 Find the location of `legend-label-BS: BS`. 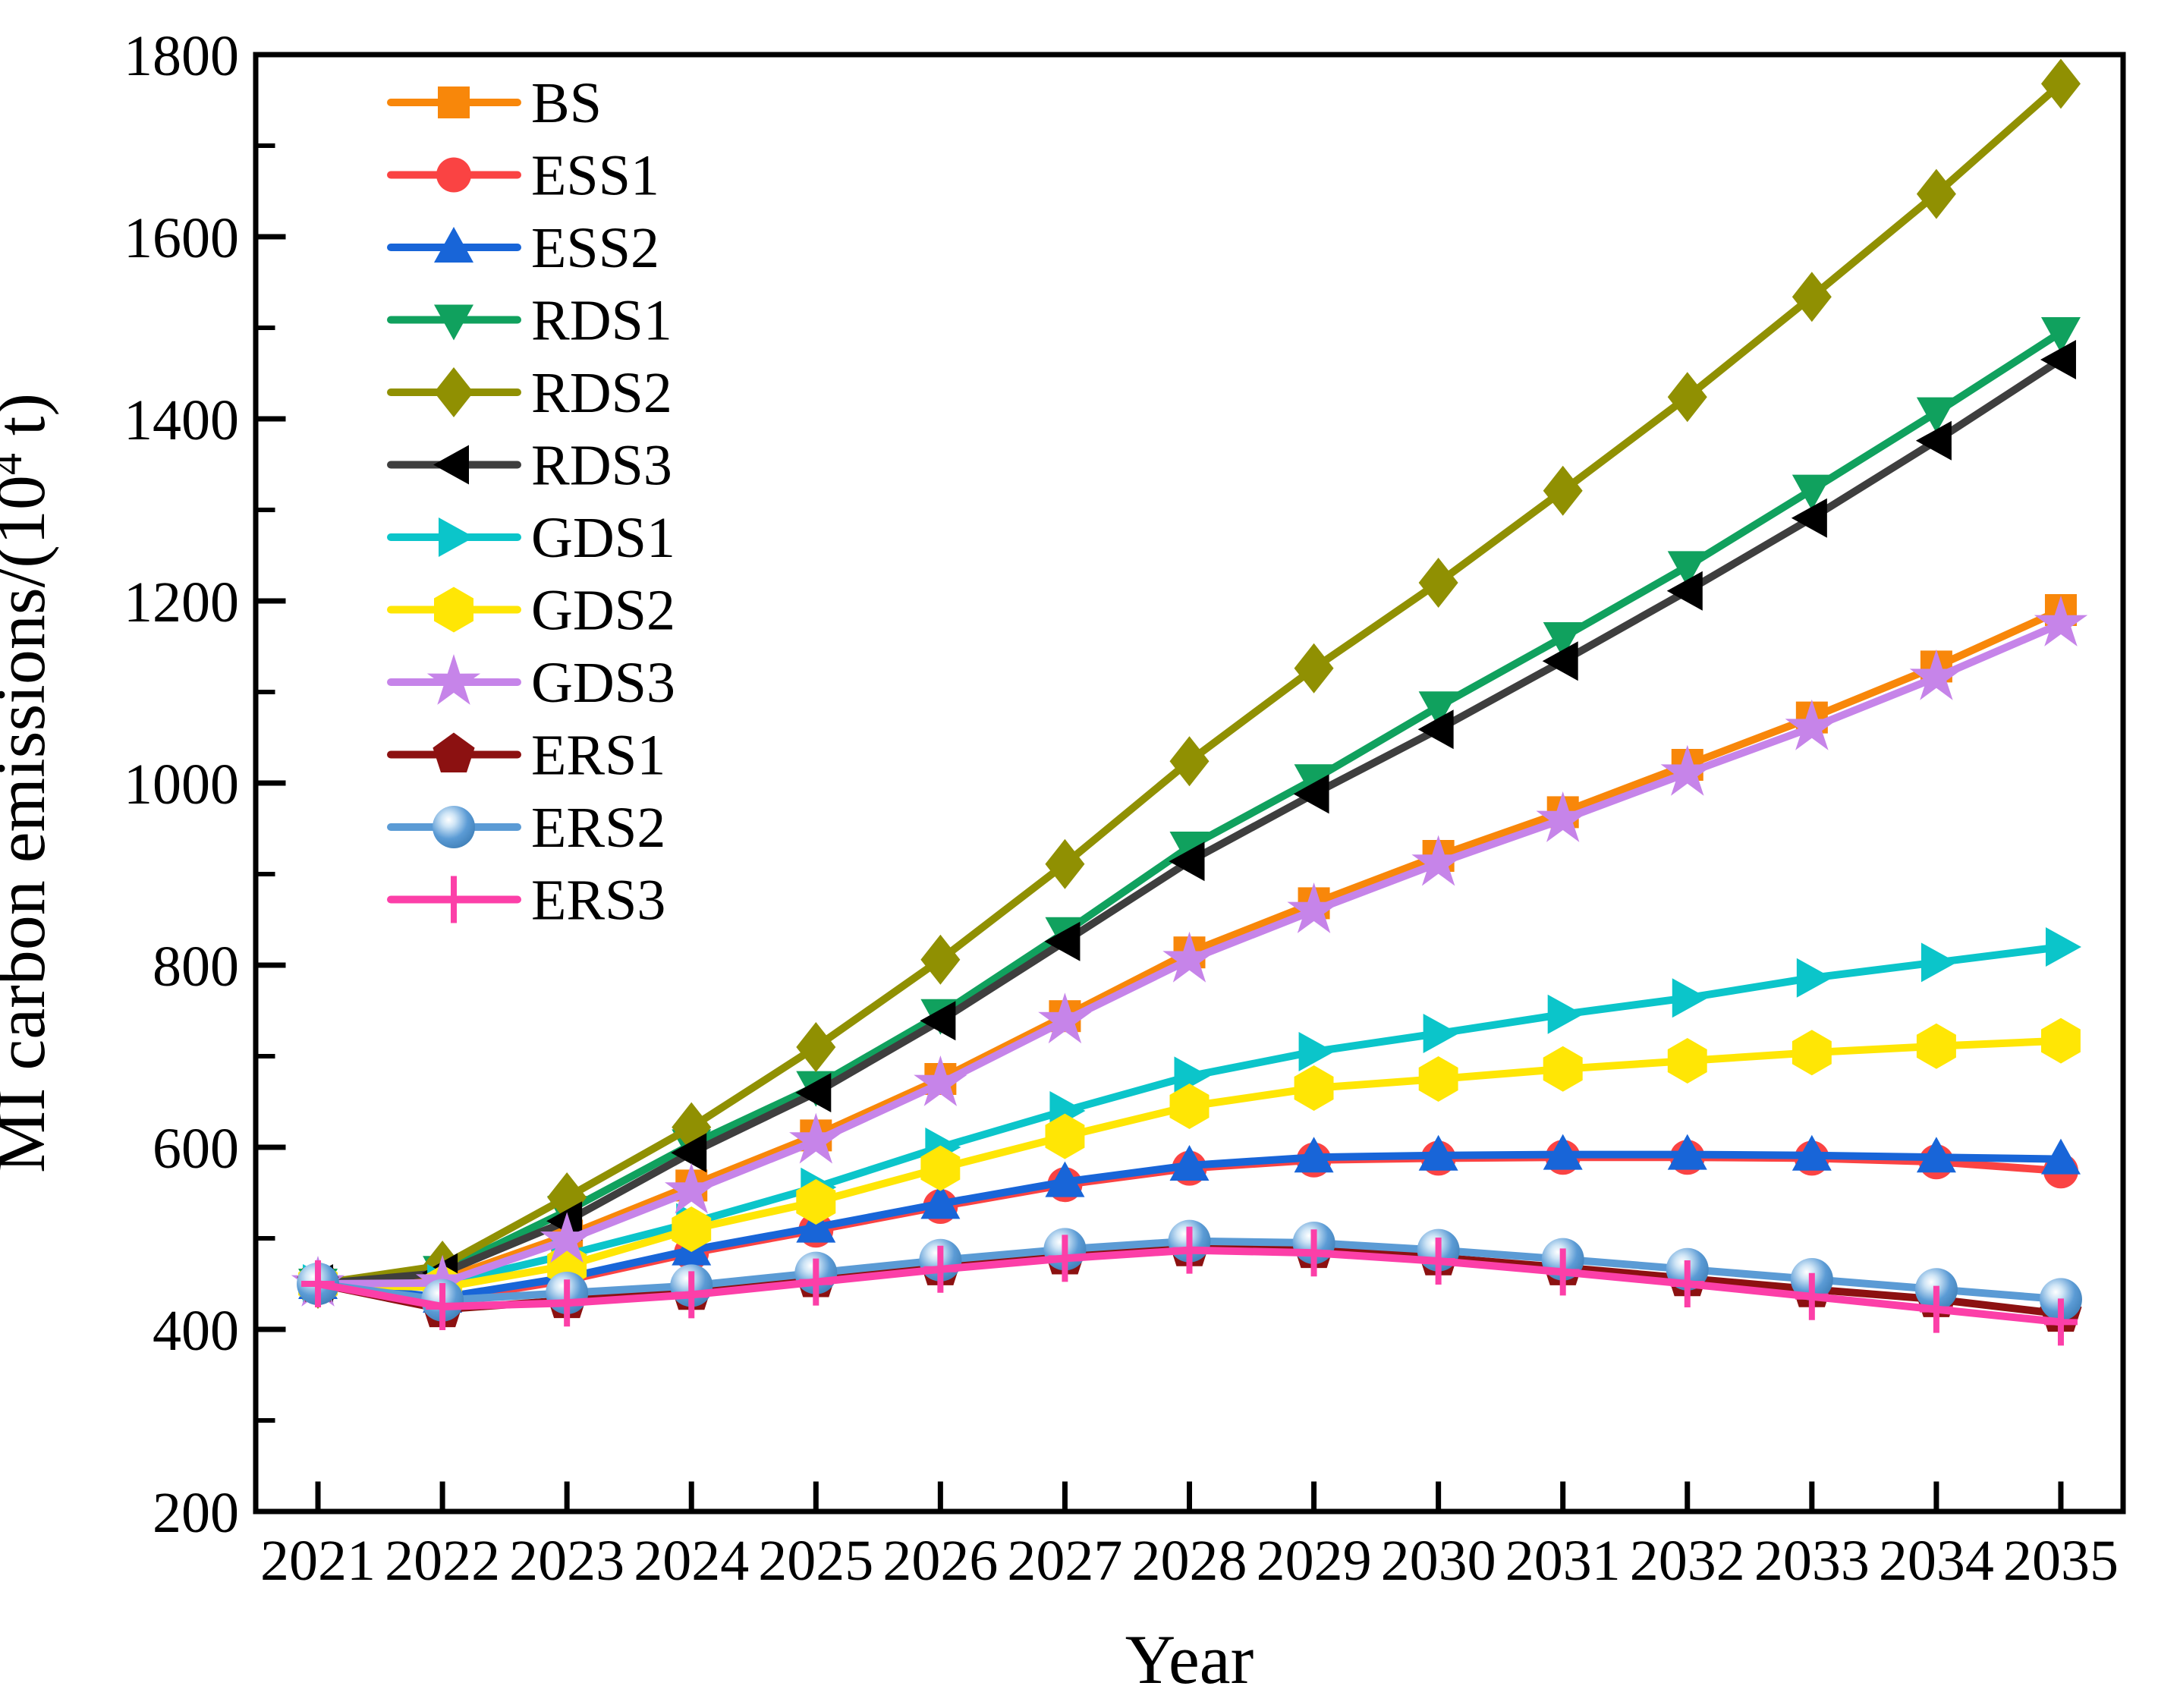

legend-label-BS: BS is located at coordinates (566, 103).